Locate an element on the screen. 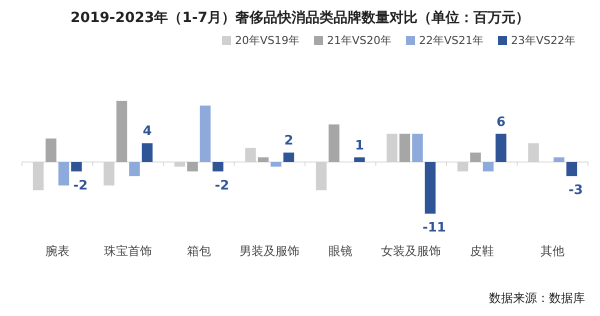  x-tick-label: 眼镜 is located at coordinates (340, 251).